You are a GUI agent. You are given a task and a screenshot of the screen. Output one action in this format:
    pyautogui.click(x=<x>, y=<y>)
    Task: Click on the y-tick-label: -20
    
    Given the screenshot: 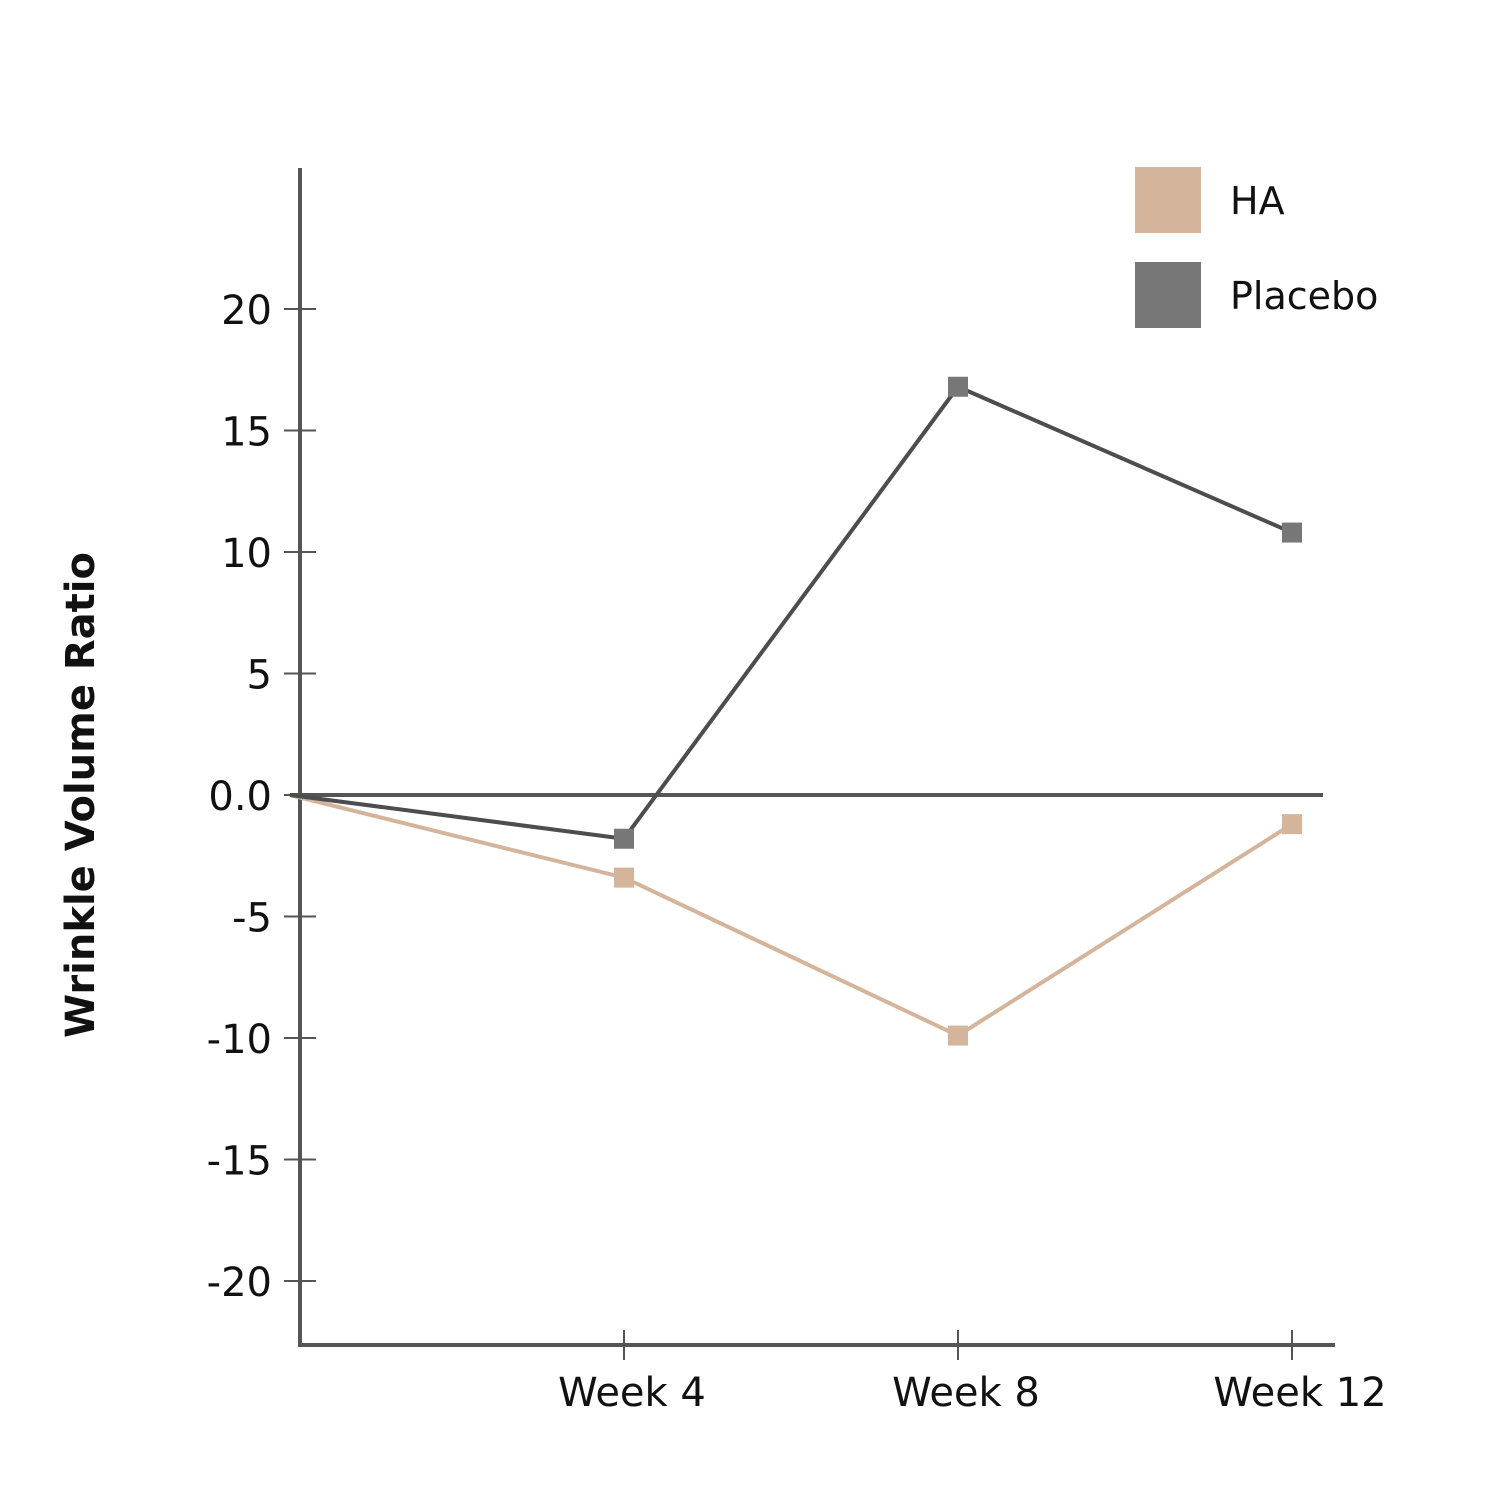 What is the action you would take?
    pyautogui.click(x=239, y=1283)
    